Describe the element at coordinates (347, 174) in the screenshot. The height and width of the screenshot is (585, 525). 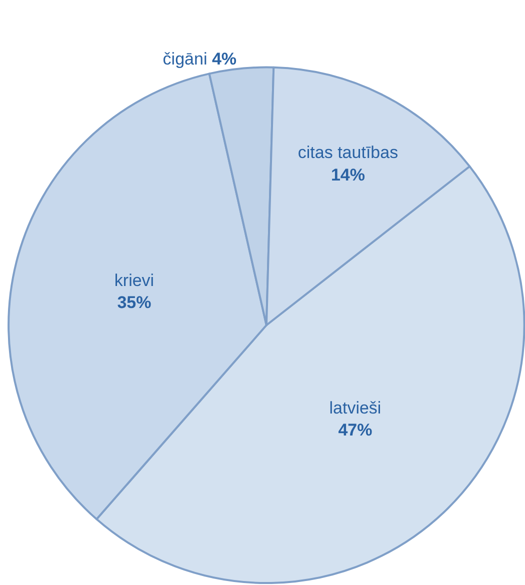
I see `data-label: 14%` at that location.